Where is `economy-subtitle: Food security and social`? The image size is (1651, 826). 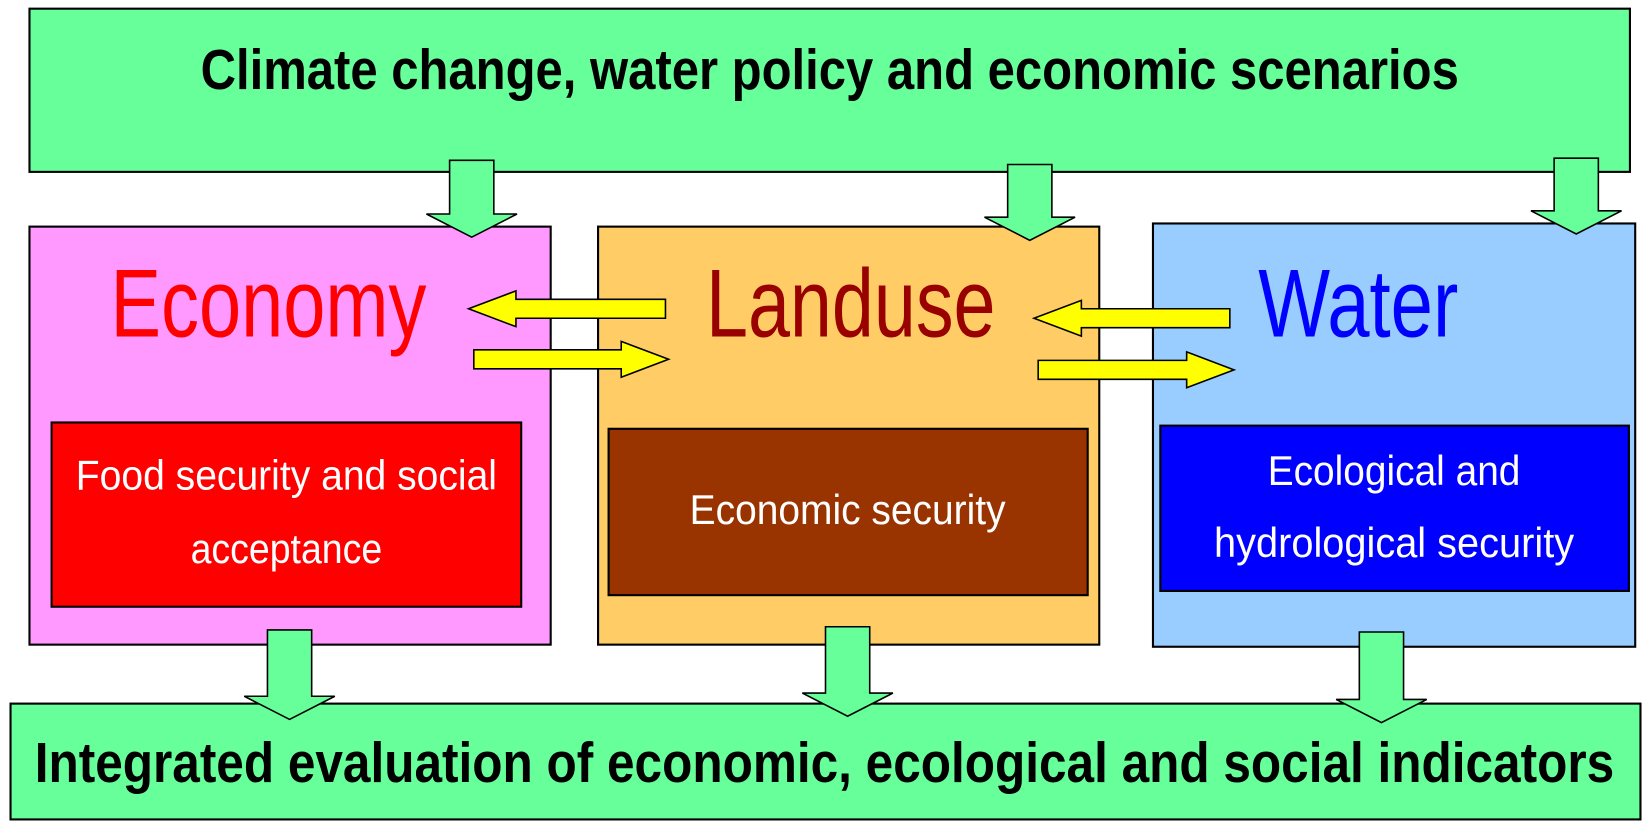 economy-subtitle: Food security and social is located at coordinates (286, 474).